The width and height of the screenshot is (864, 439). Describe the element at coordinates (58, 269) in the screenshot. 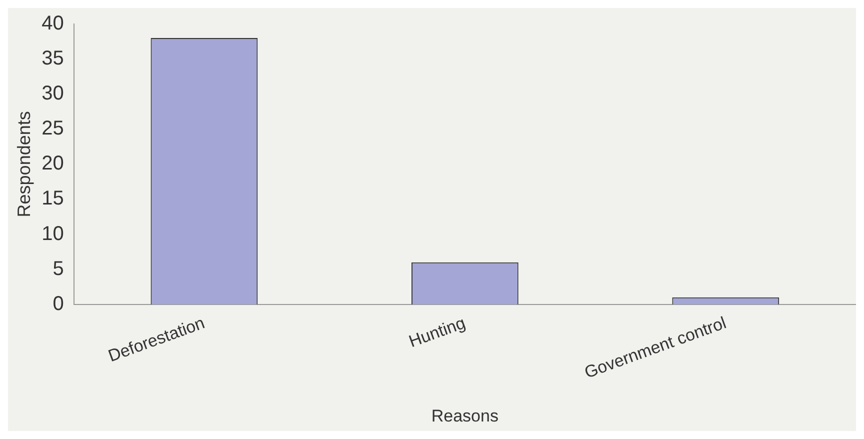

I see `y-tick-label: 5` at that location.